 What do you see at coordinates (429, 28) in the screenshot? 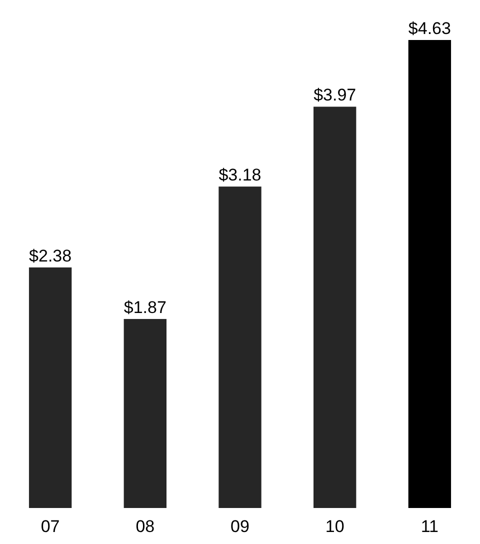
I see `data-label: $4.63` at bounding box center [429, 28].